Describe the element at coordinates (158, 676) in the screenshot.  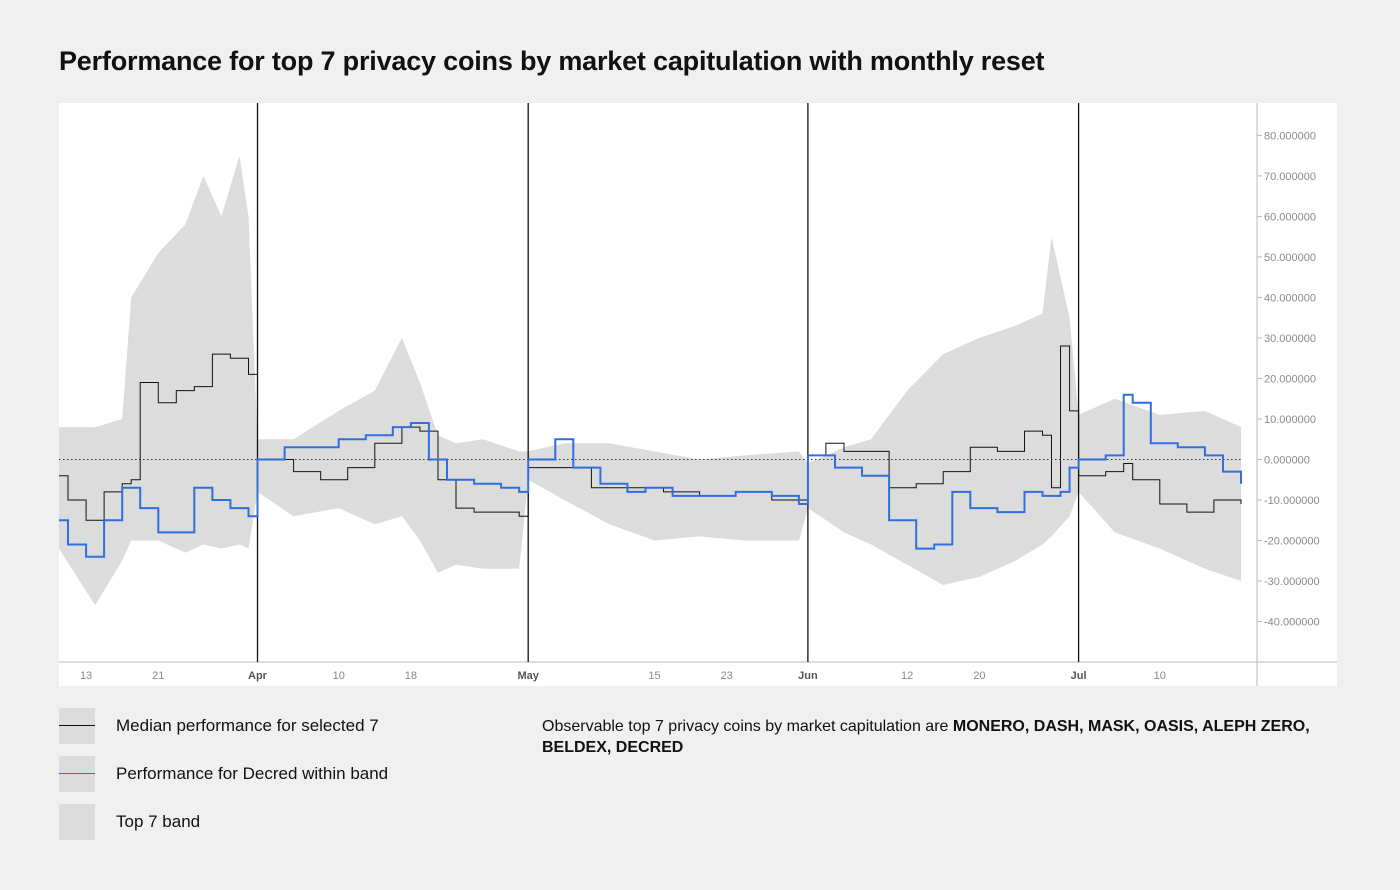
I see `x-tick-label: 21` at that location.